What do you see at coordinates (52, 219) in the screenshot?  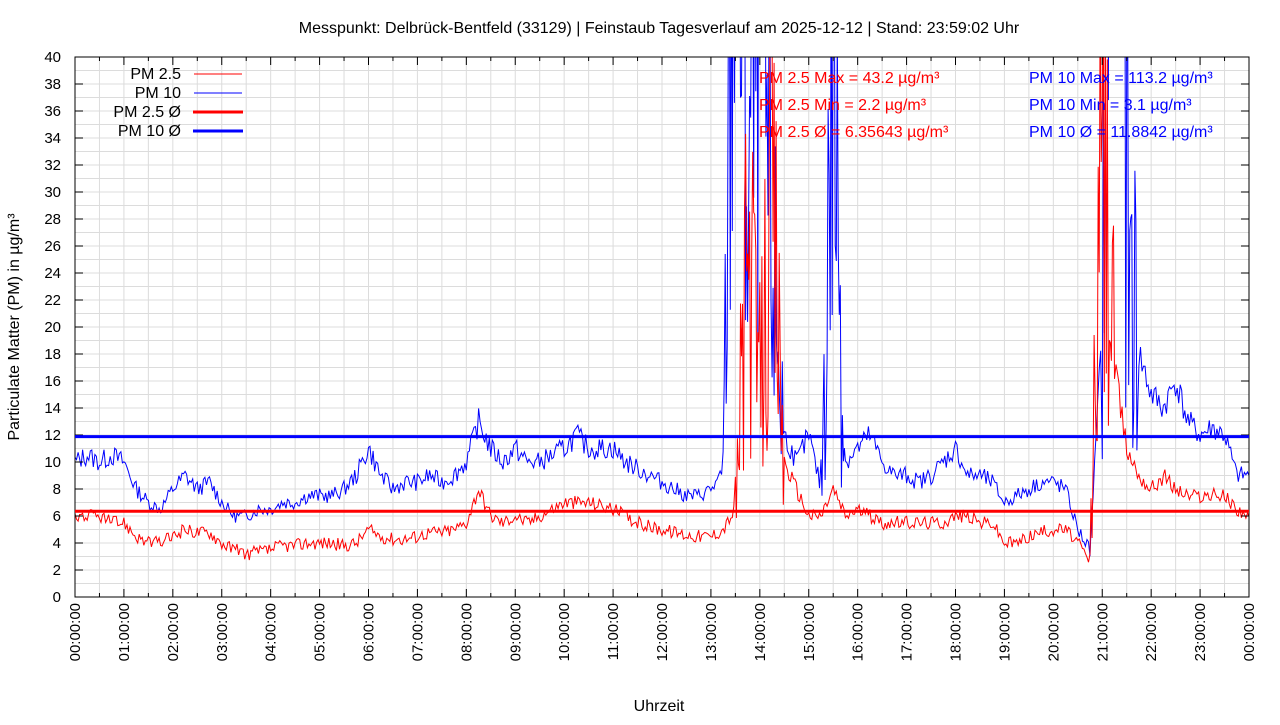 I see `y-tick-label: 28` at bounding box center [52, 219].